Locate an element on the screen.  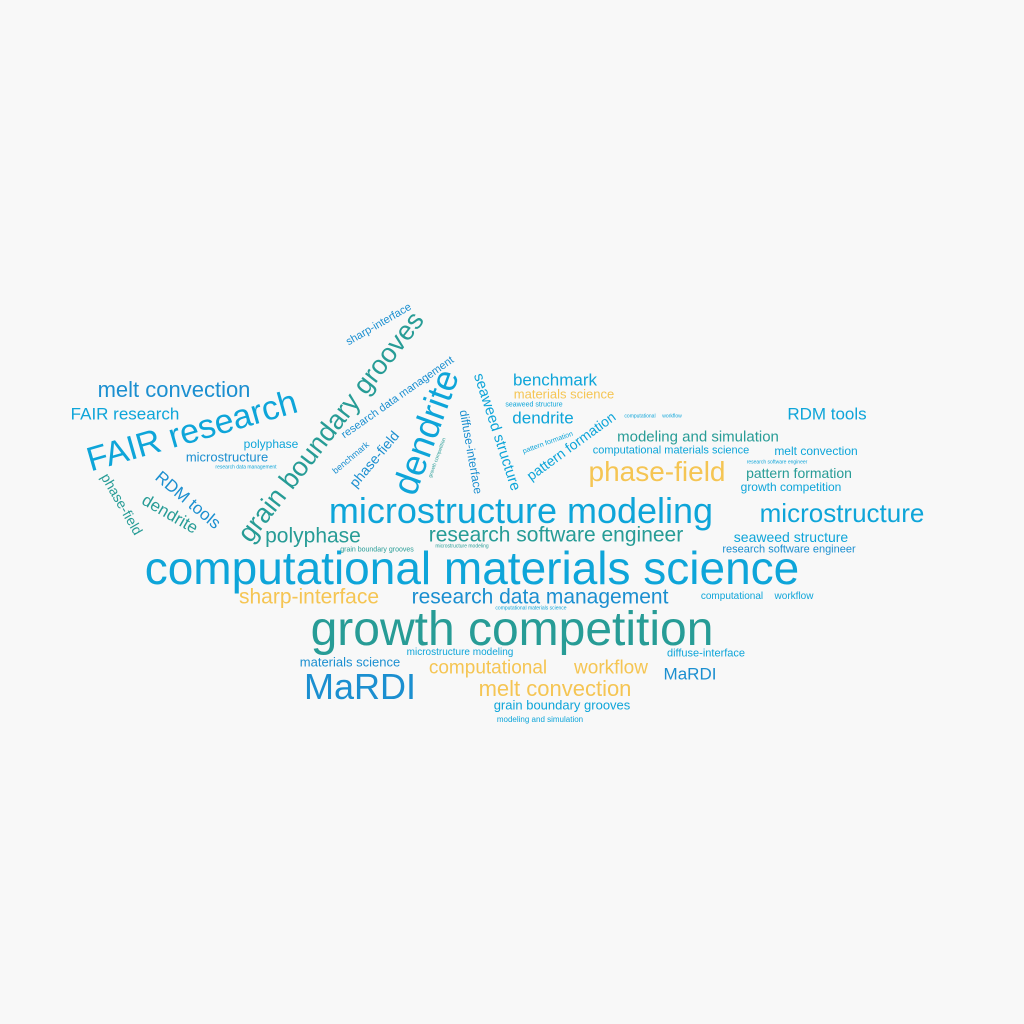
cloud-word: dendrite is located at coordinates (543, 418).